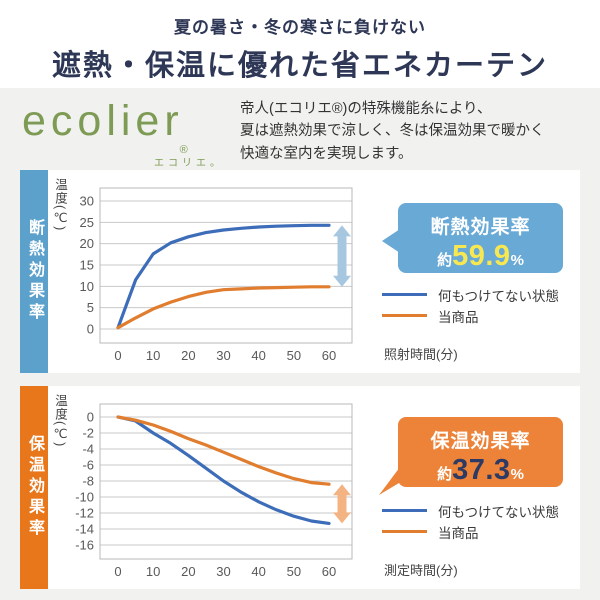 The height and width of the screenshot is (600, 600). Describe the element at coordinates (300, 44) in the screenshot. I see `header: 夏の暑さ・冬の寒さに負けない 遮熱・保温に優れた省エネカーテン` at that location.